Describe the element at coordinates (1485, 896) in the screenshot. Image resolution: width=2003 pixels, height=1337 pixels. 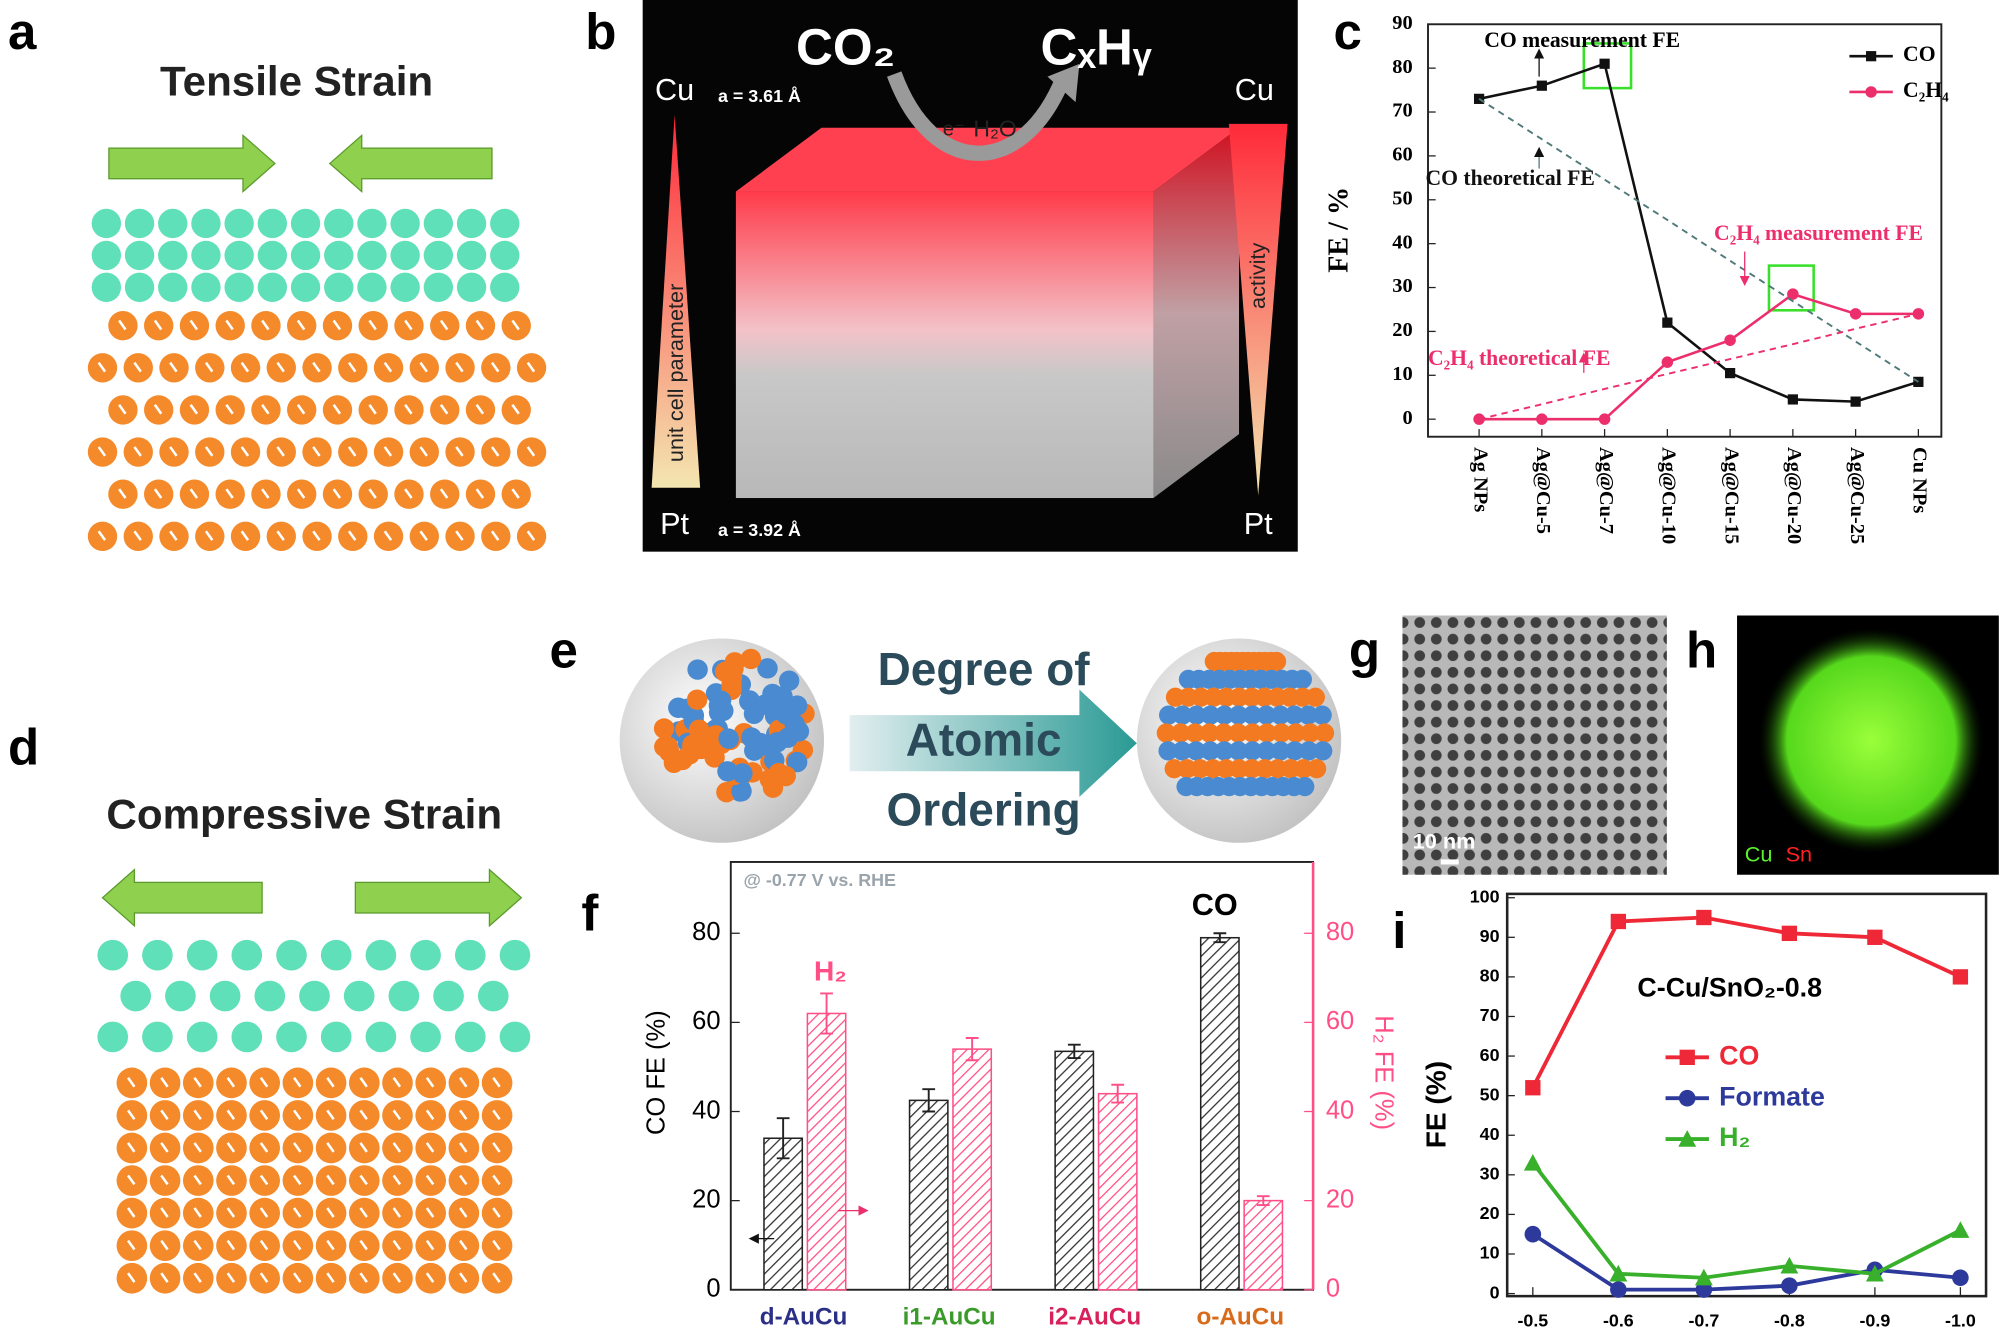
I see `y-tick-label: 100` at that location.